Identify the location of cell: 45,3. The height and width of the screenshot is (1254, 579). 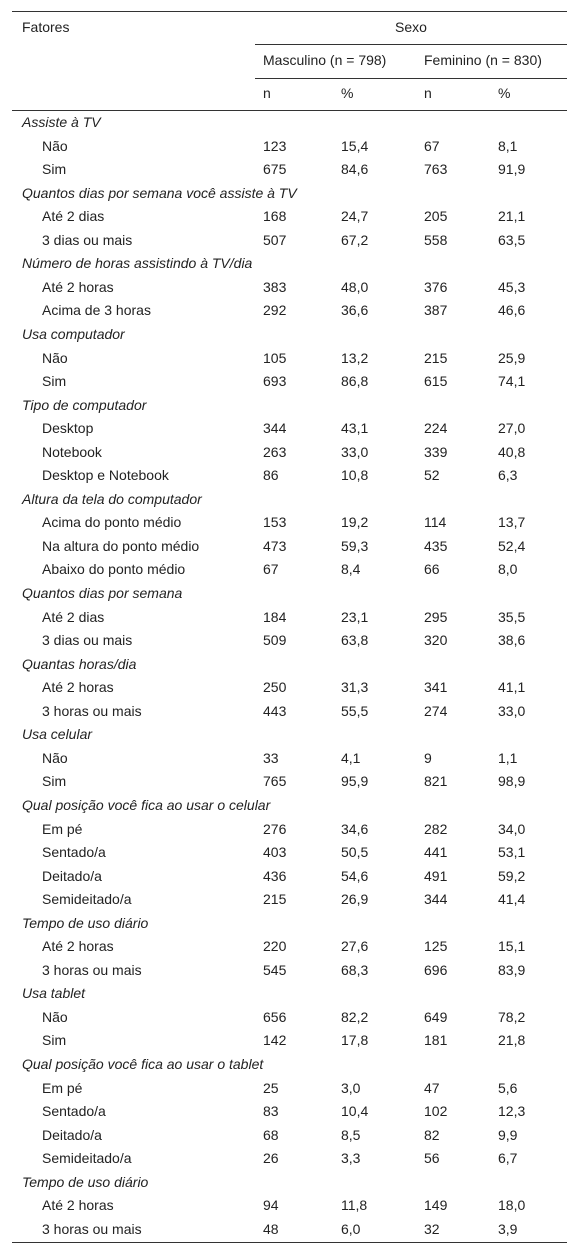
(512, 286).